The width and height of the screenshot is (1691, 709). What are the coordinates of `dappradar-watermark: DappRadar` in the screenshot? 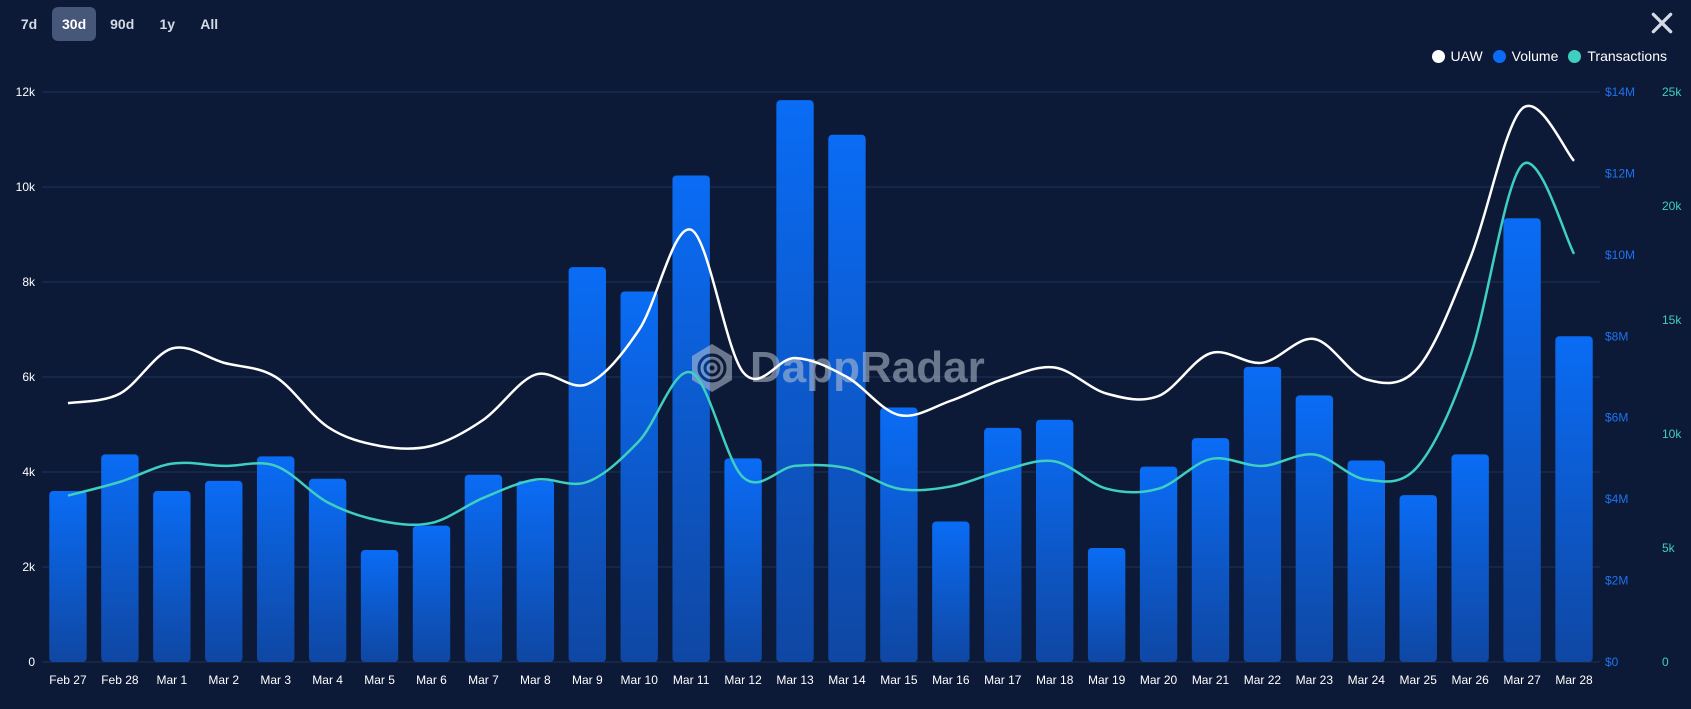 It's located at (838, 367).